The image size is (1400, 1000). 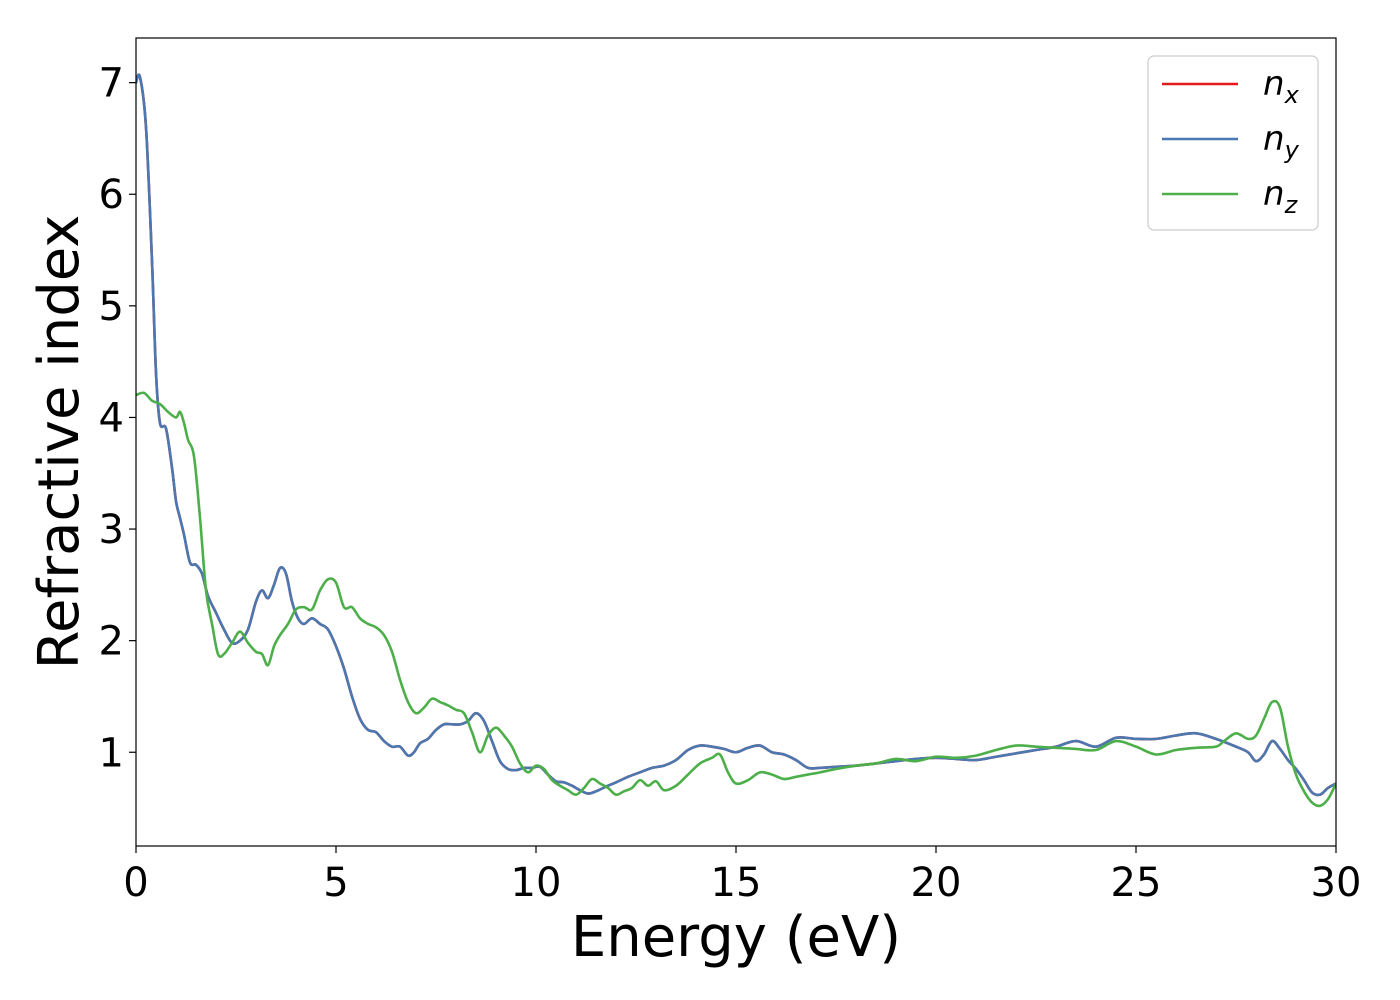 I want to click on legend-label-y: ny, so click(x=1281, y=141).